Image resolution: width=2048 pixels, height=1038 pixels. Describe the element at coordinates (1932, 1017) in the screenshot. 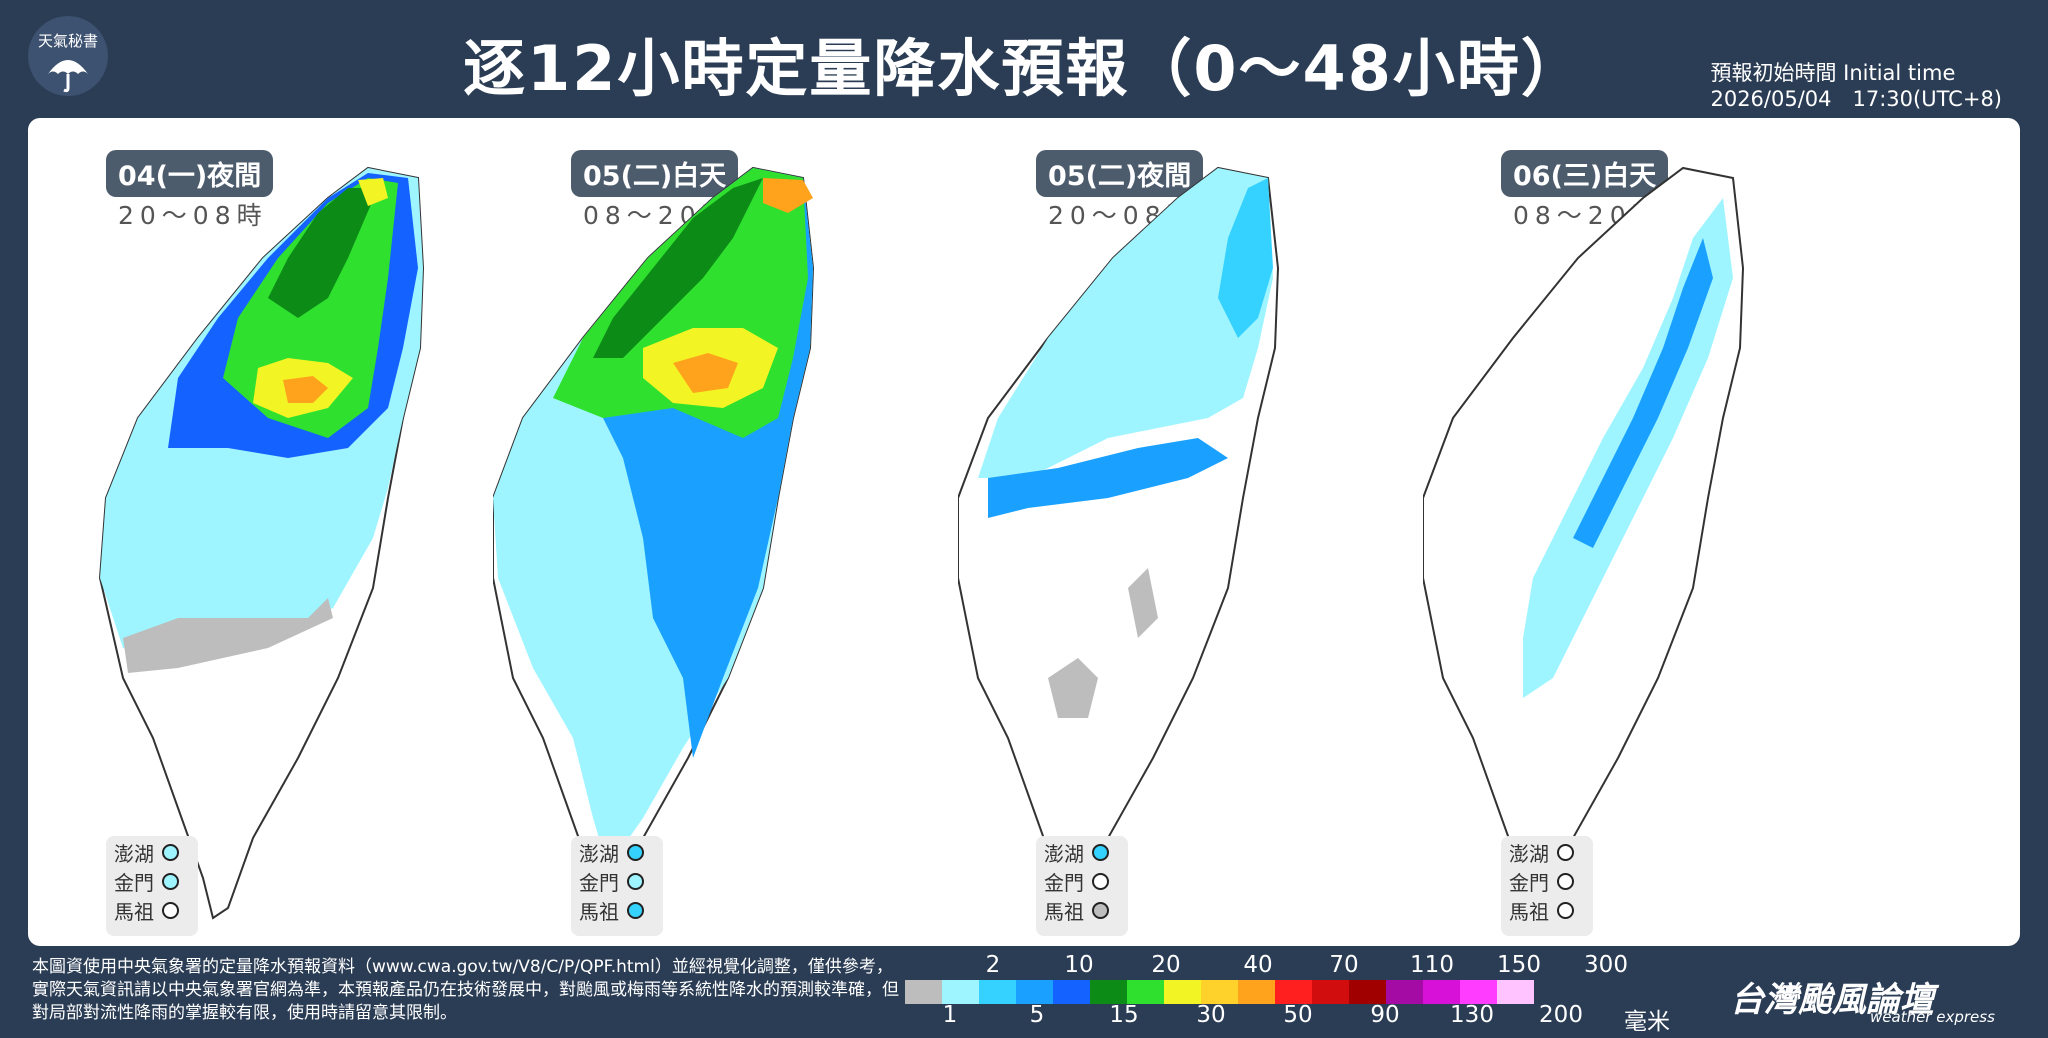

I see `brand-subtitle: weather express` at that location.